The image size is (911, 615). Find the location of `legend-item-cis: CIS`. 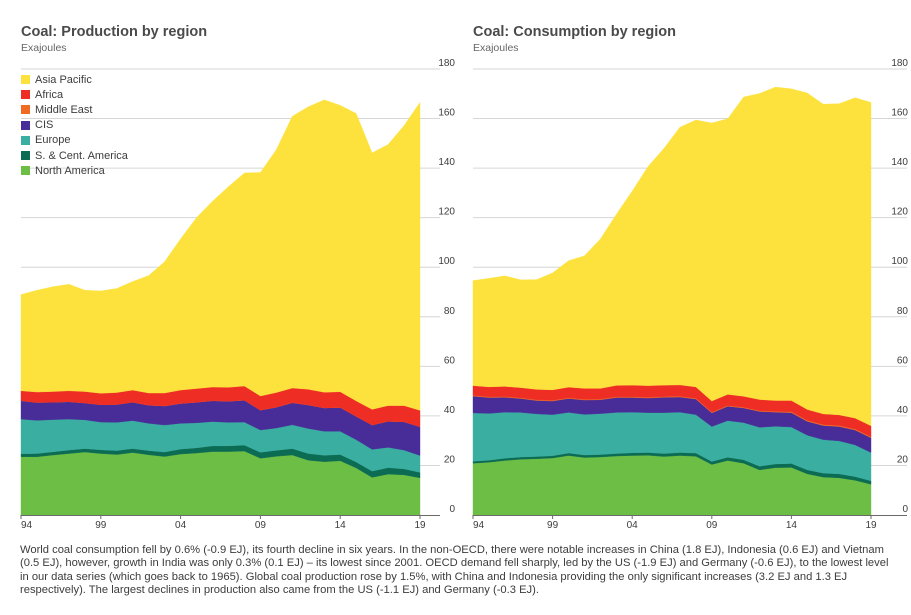

legend-item-cis: CIS is located at coordinates (74, 125).